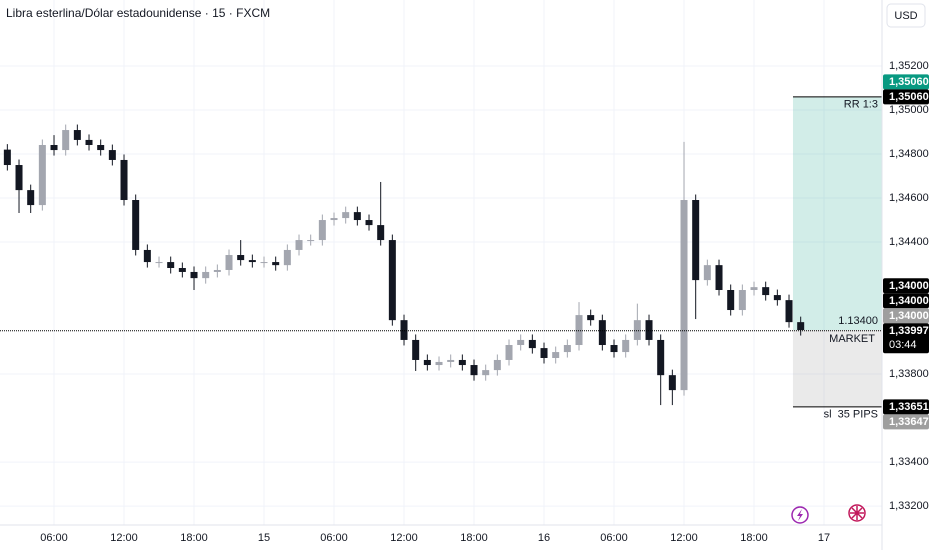 This screenshot has height=550, width=932. What do you see at coordinates (909, 331) in the screenshot?
I see `price-tag-label: 1,33997` at bounding box center [909, 331].